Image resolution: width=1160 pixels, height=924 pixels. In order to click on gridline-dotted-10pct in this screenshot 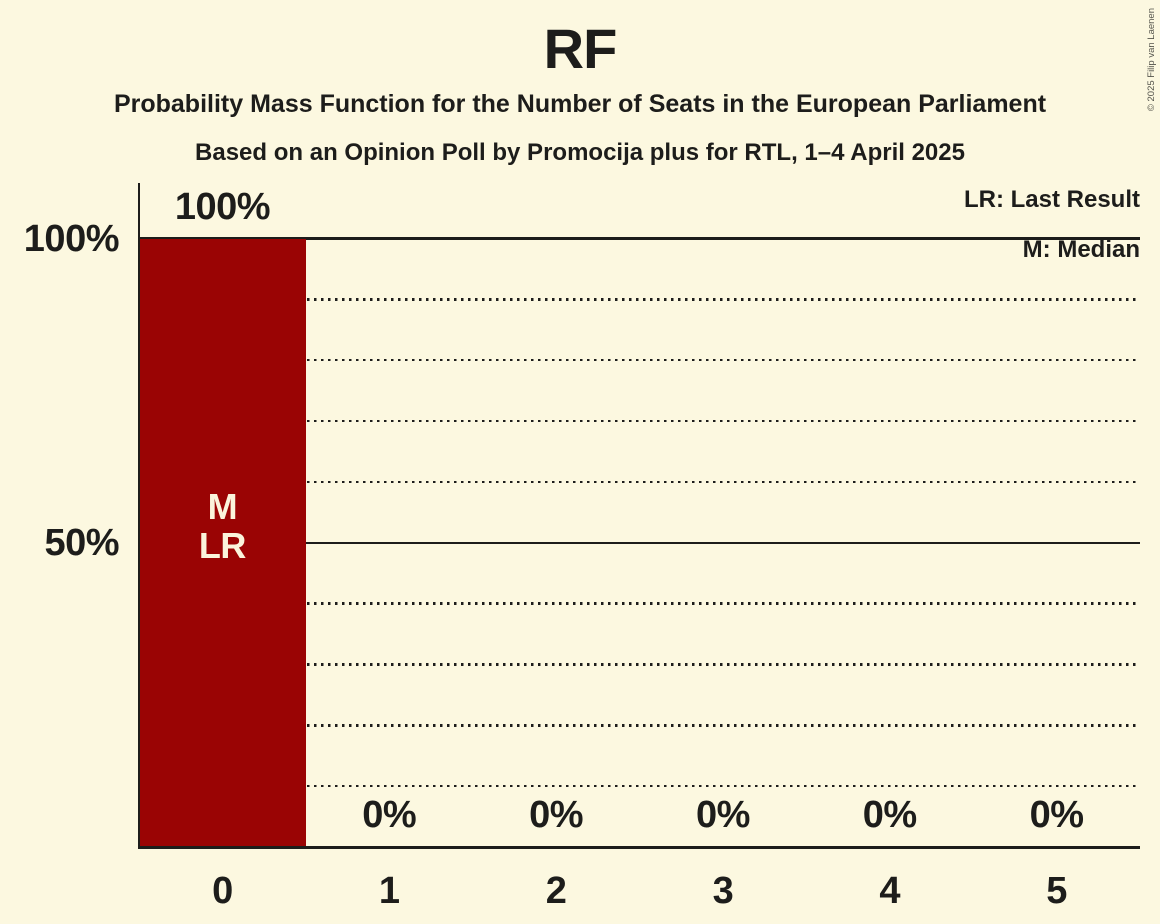, I will do `click(639, 786)`.